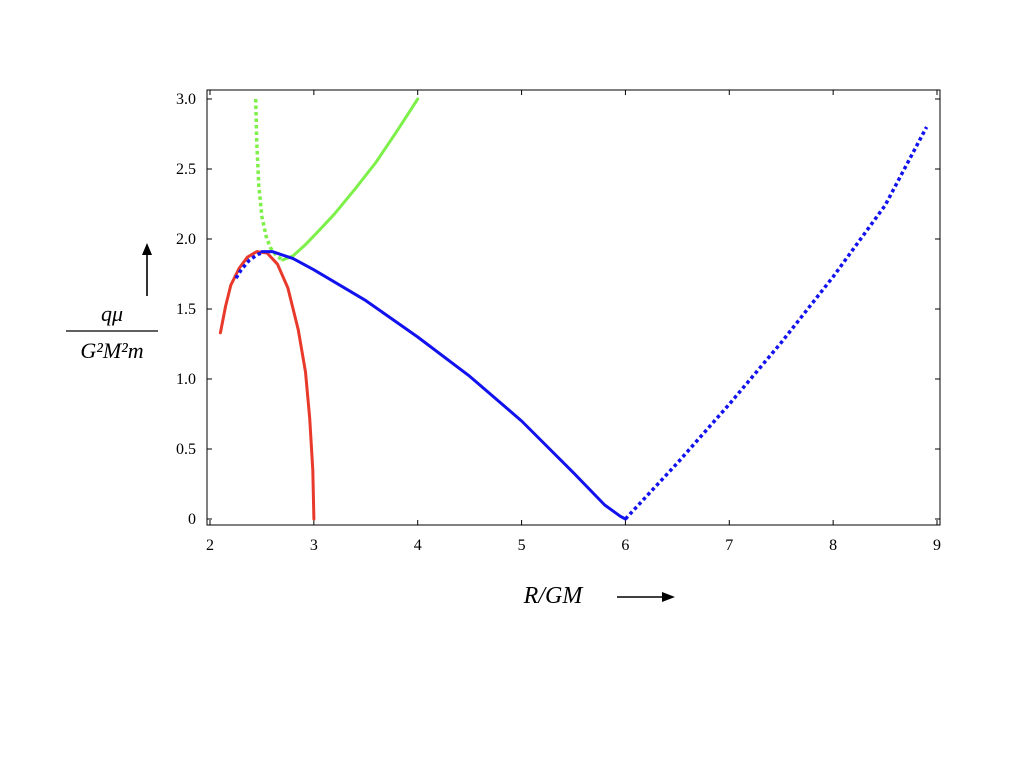 Image resolution: width=1024 pixels, height=768 pixels. What do you see at coordinates (625, 545) in the screenshot?
I see `x-tick-label: 6` at bounding box center [625, 545].